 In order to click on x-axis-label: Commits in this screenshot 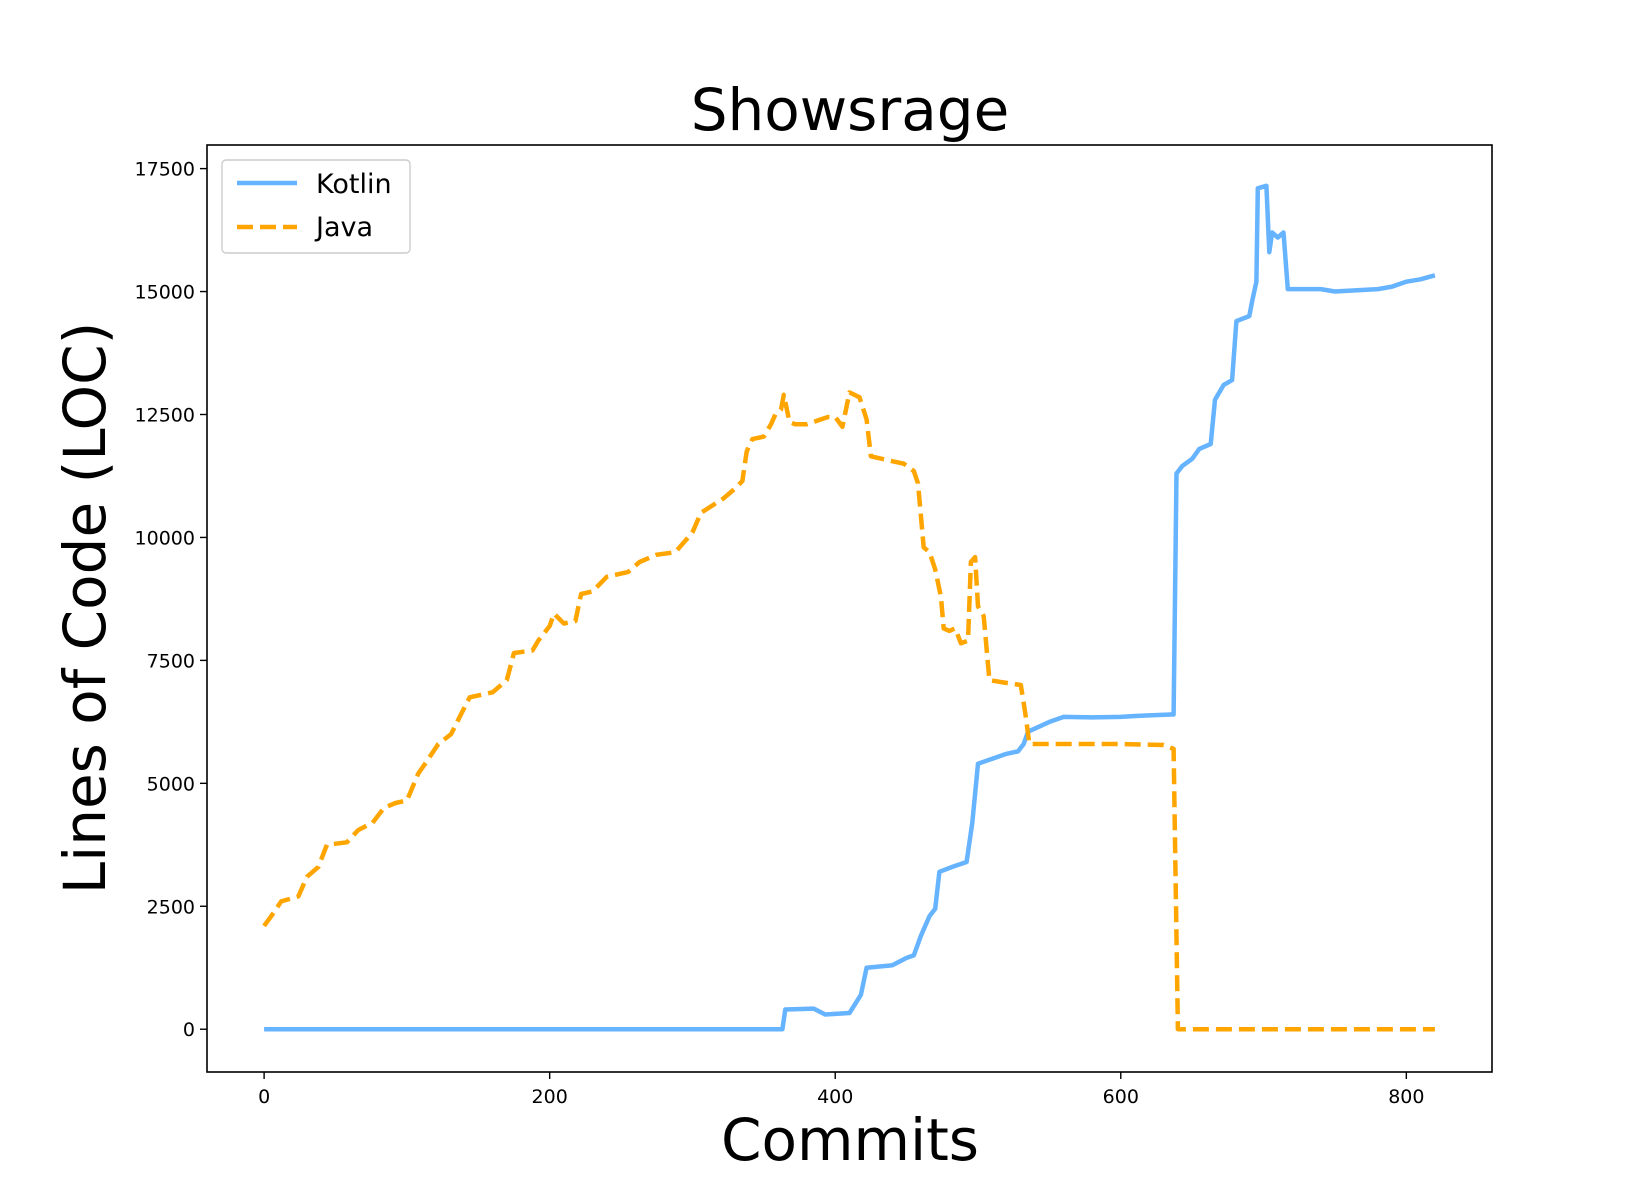, I will do `click(850, 1140)`.